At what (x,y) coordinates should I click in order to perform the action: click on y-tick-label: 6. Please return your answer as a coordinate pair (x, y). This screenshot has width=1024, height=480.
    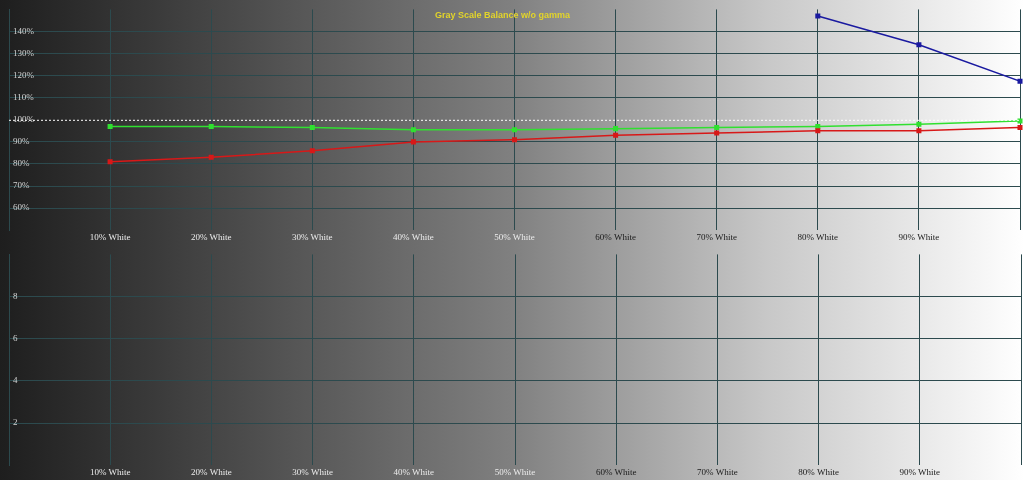
    Looking at the image, I should click on (15, 338).